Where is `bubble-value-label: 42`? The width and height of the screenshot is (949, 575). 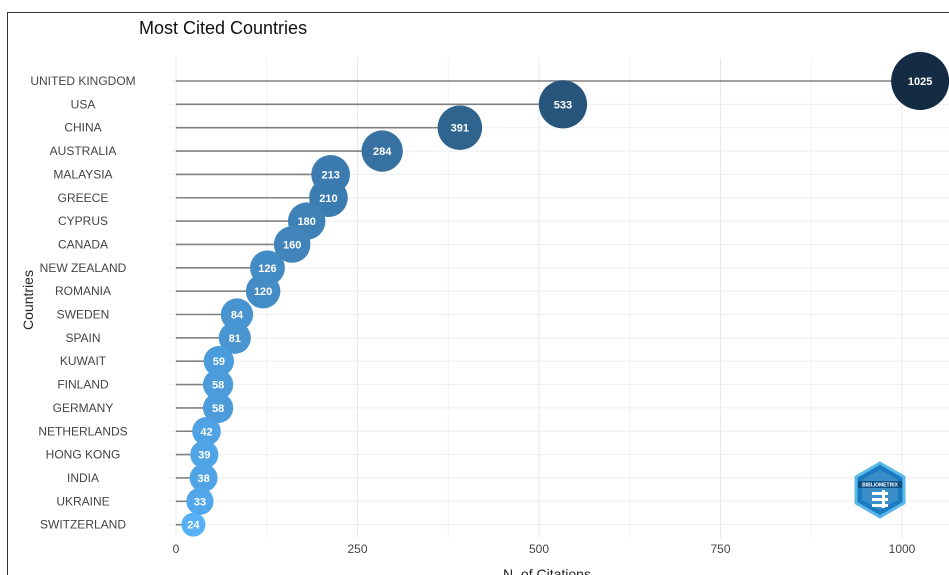 bubble-value-label: 42 is located at coordinates (206, 432).